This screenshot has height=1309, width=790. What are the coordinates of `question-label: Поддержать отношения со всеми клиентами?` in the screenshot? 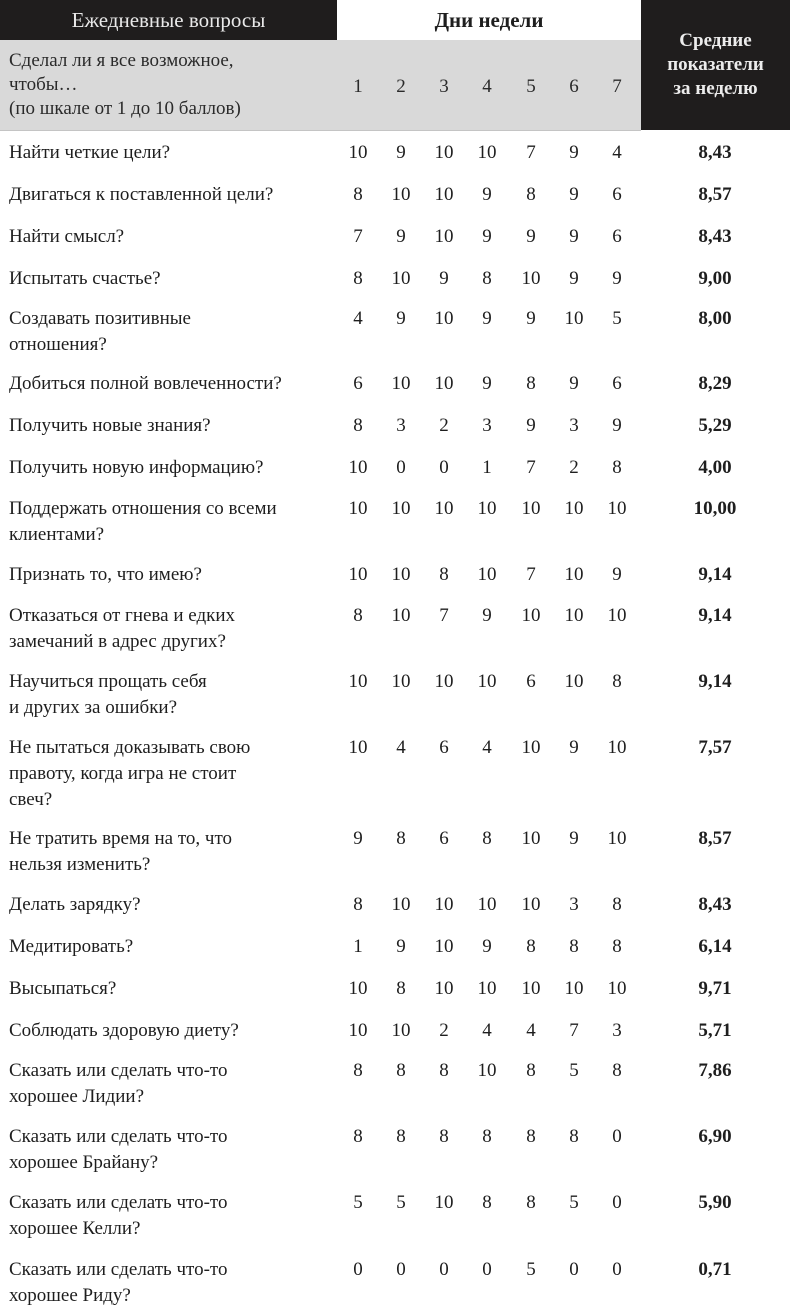 It's located at (143, 521).